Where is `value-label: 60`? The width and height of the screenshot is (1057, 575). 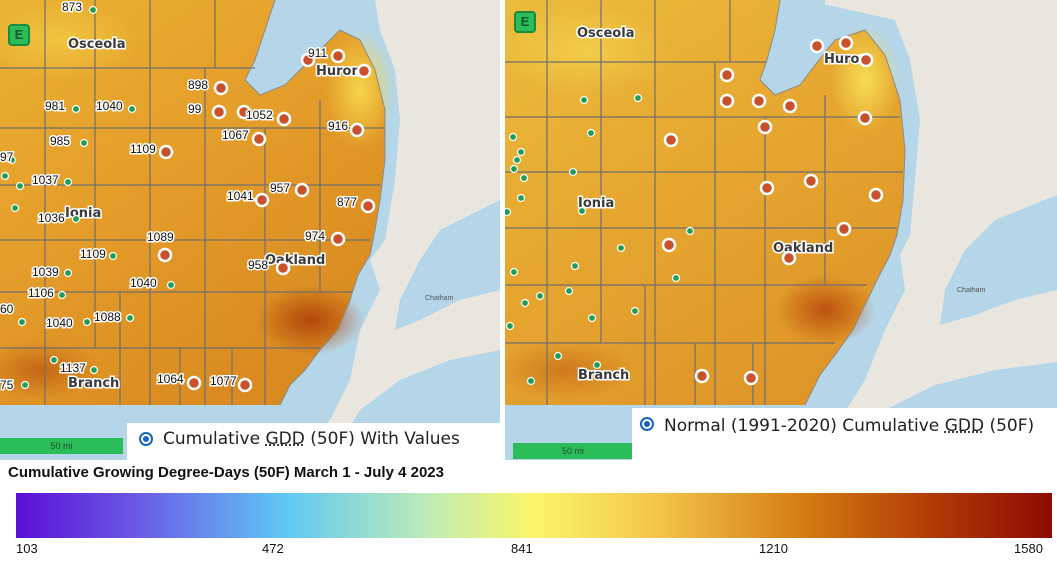 value-label: 60 is located at coordinates (7, 309).